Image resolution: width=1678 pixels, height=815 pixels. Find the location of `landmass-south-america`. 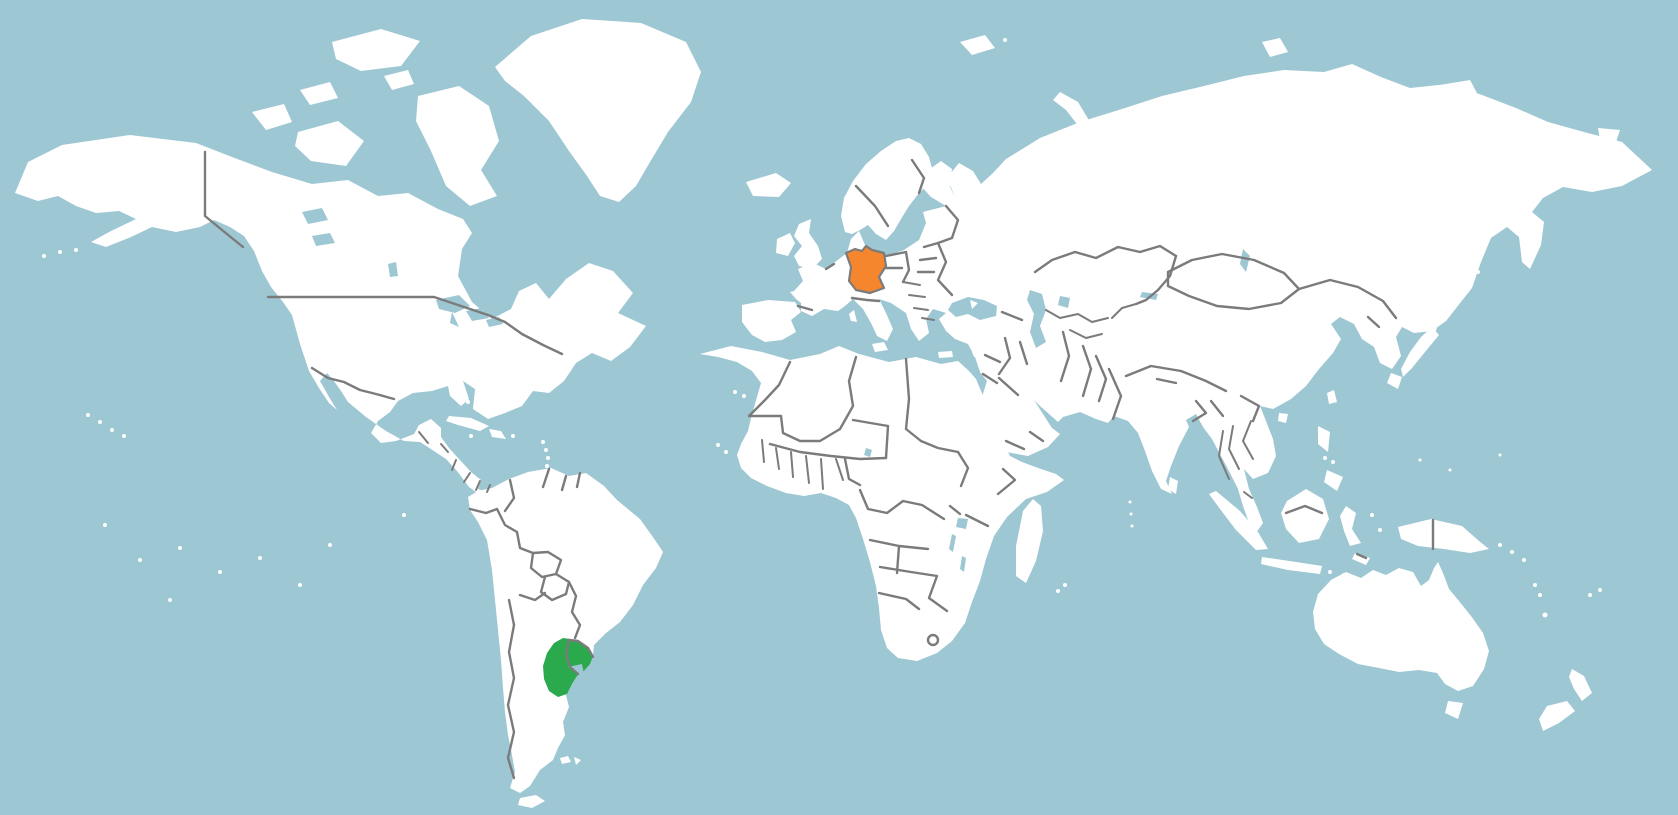

landmass-south-america is located at coordinates (565, 638).